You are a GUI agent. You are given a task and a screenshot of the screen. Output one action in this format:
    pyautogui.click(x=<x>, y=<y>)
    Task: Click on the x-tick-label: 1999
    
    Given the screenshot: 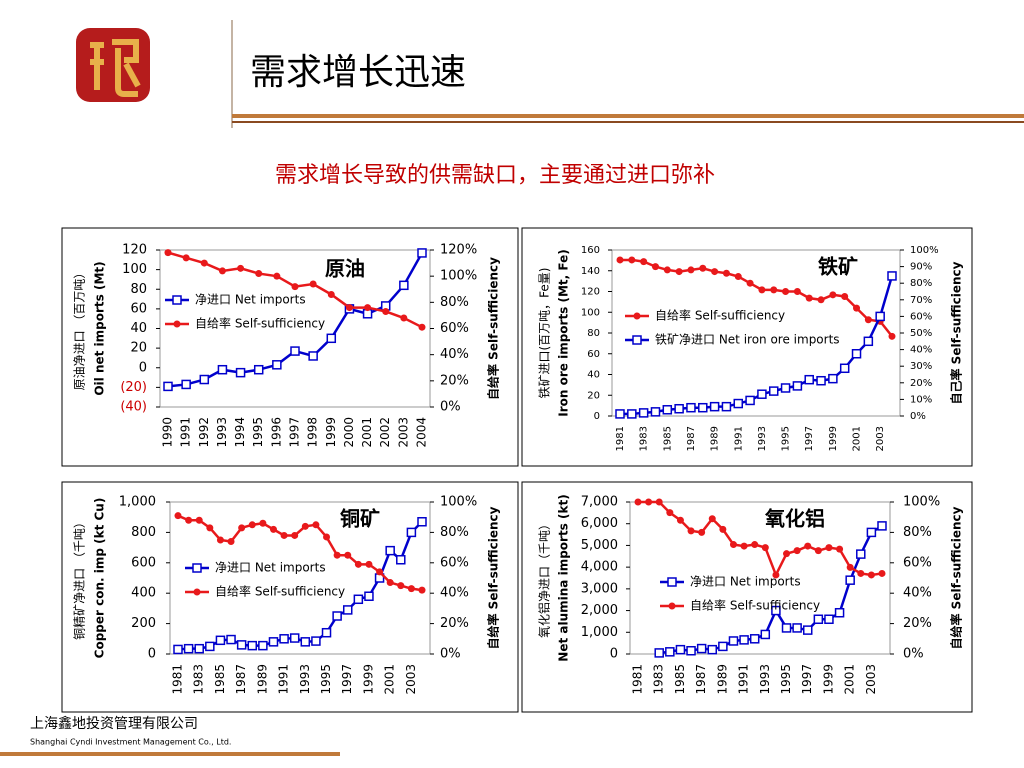 What is the action you would take?
    pyautogui.click(x=331, y=432)
    